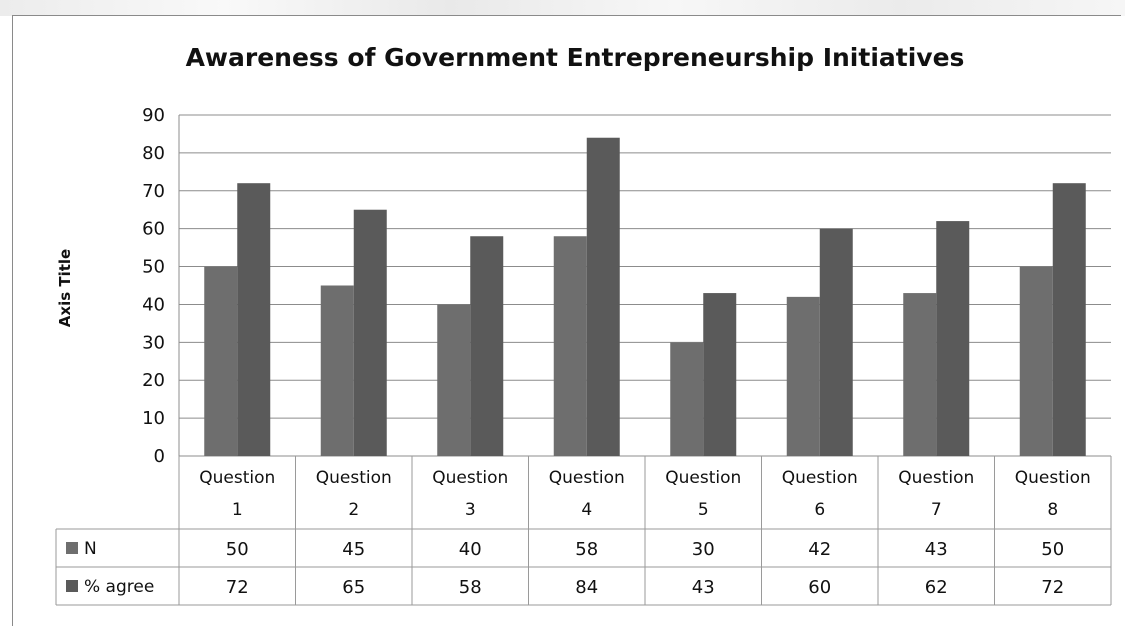  Describe the element at coordinates (237, 510) in the screenshot. I see `category-label: 1` at that location.